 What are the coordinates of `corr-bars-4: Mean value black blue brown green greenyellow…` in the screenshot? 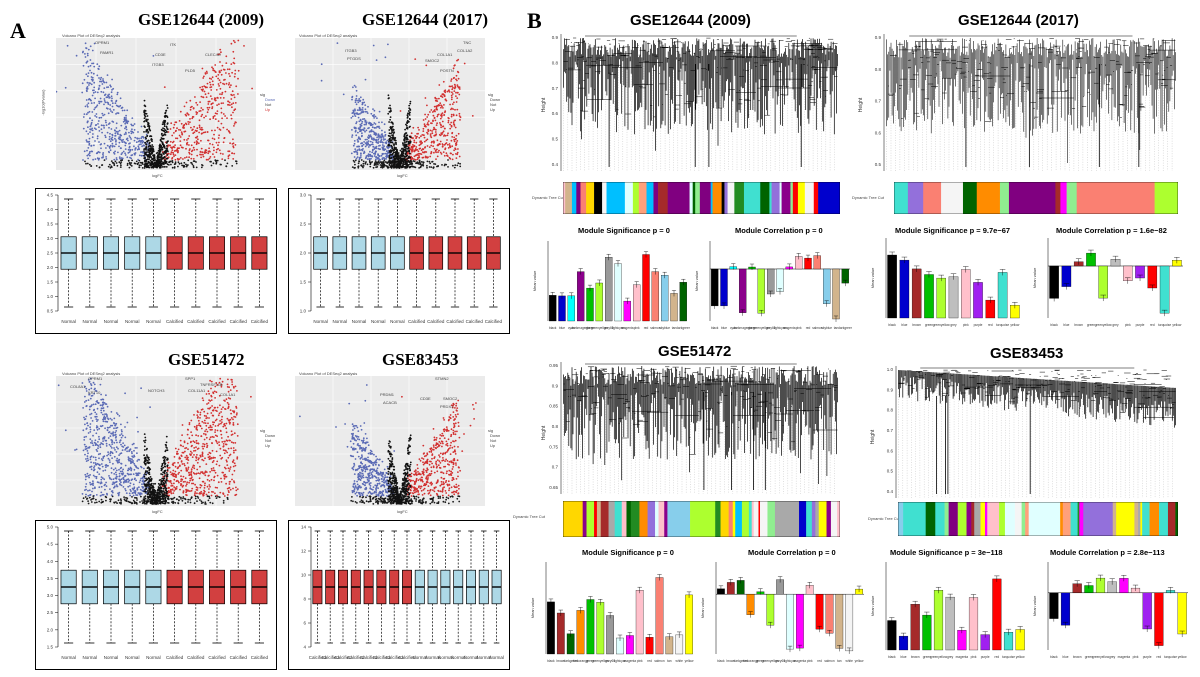 It's located at (1110, 610).